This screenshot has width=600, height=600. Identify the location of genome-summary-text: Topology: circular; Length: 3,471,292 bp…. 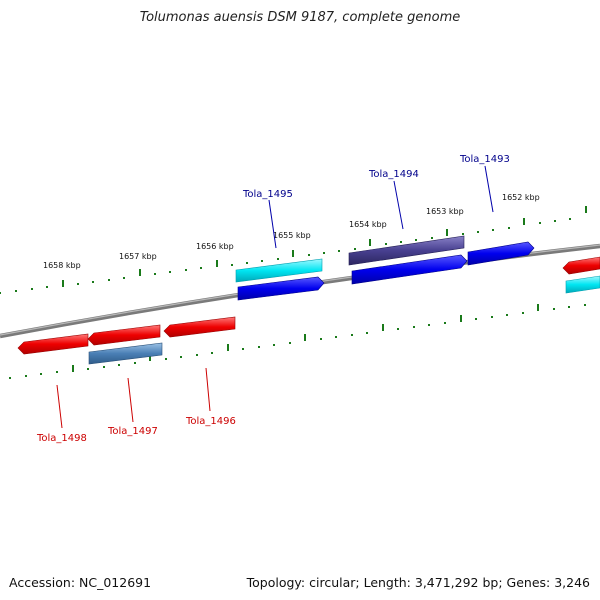
(418, 582).